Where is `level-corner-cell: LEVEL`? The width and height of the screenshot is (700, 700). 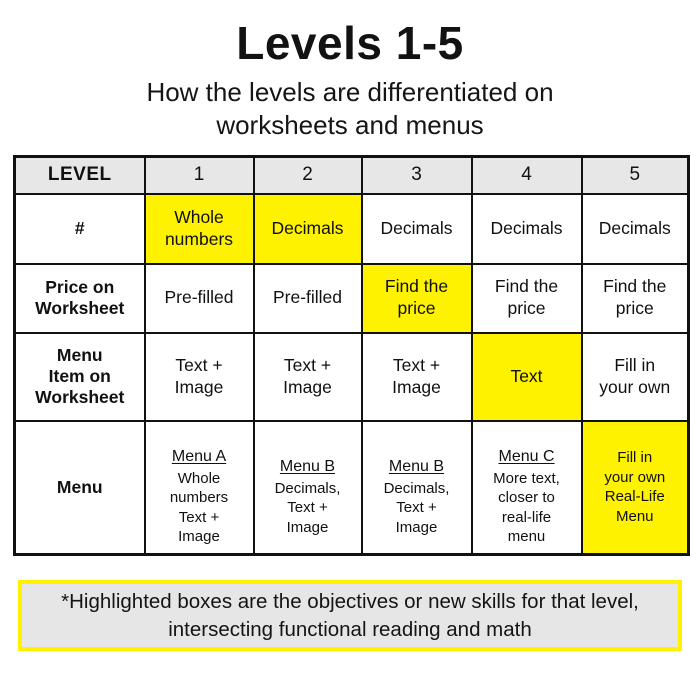
level-corner-cell: LEVEL is located at coordinates (79, 175).